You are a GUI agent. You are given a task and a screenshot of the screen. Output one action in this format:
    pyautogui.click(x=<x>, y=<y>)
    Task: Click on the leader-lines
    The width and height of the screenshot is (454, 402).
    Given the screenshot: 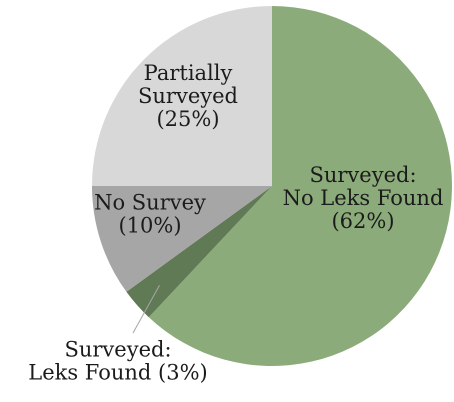 What is the action you would take?
    pyautogui.click(x=146, y=309)
    